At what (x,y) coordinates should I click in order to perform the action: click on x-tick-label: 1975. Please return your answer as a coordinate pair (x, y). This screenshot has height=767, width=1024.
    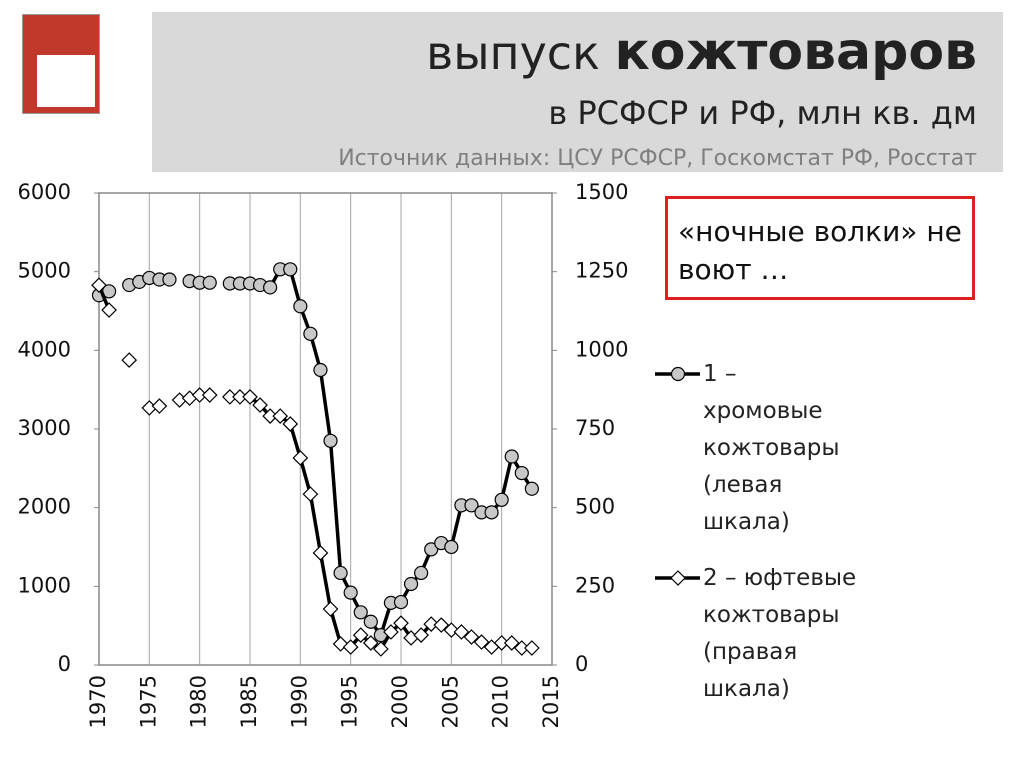
    Looking at the image, I should click on (148, 701).